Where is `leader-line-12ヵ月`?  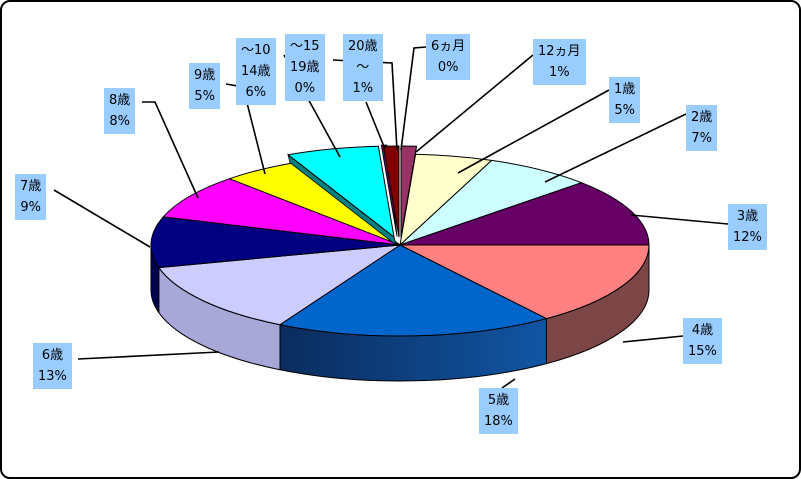 leader-line-12ヵ月 is located at coordinates (474, 103).